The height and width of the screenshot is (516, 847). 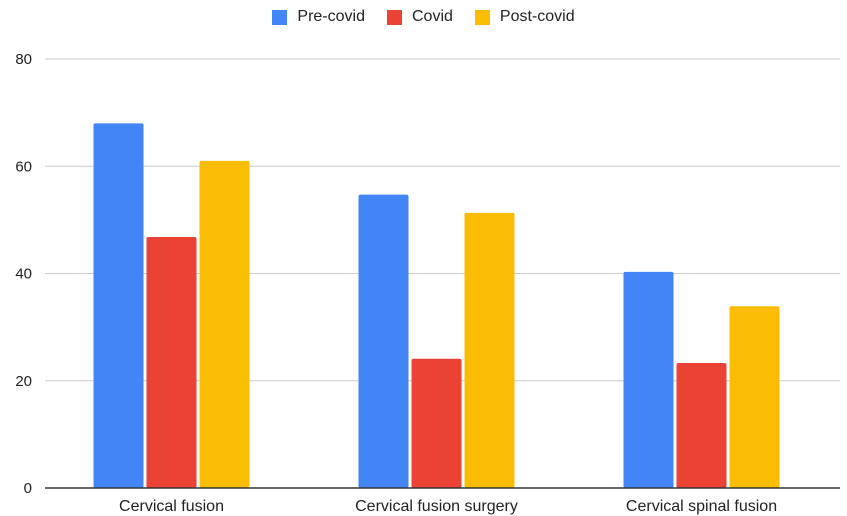 I want to click on legend-label-post-covid: Post-covid, so click(x=537, y=16).